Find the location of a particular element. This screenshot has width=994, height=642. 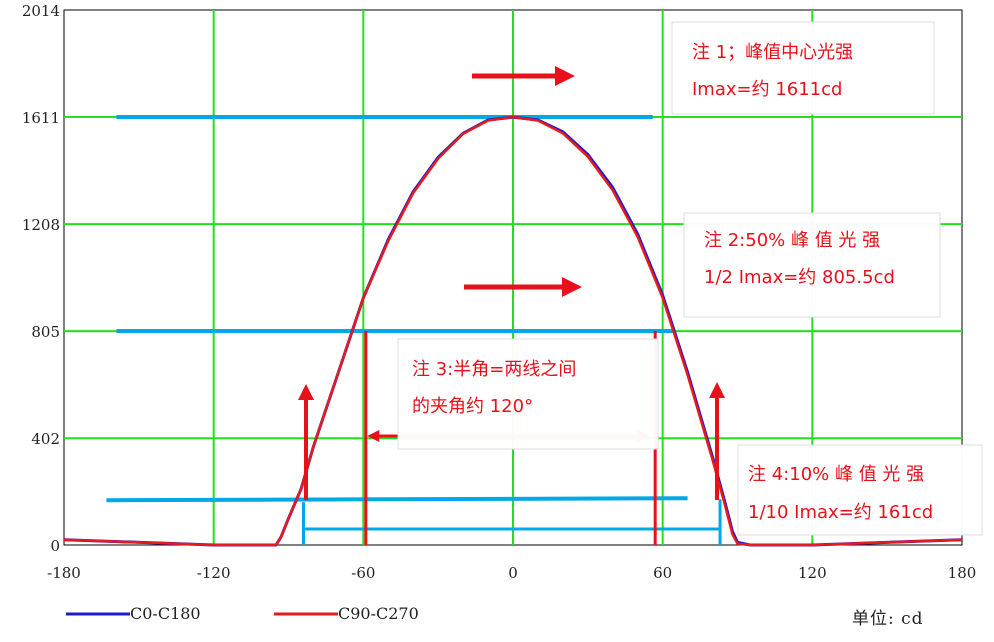

unit-label: 单位: cd is located at coordinates (888, 619).